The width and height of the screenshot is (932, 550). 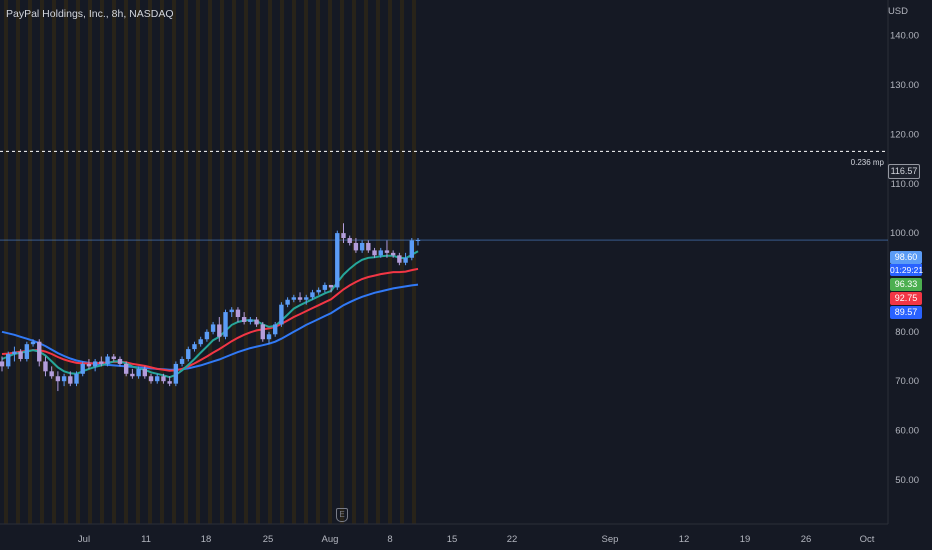 What do you see at coordinates (904, 171) in the screenshot?
I see `reference-line-value: 116.57` at bounding box center [904, 171].